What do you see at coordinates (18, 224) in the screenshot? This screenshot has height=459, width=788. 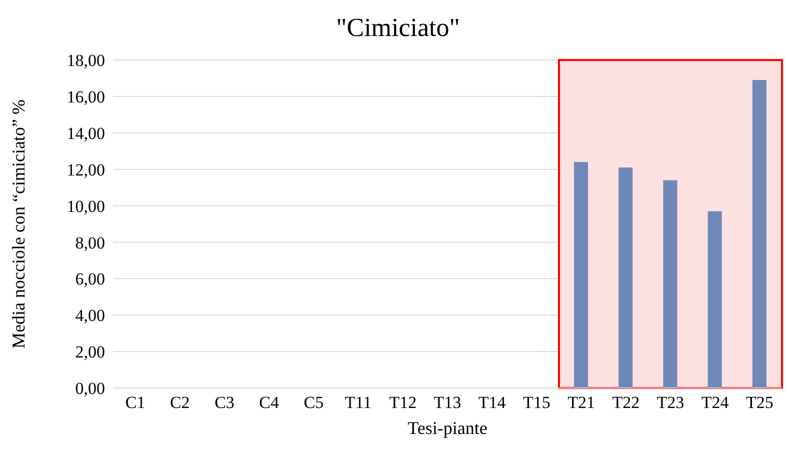 I see `y-axis-title: Media nocciole con “cimiciato” %` at bounding box center [18, 224].